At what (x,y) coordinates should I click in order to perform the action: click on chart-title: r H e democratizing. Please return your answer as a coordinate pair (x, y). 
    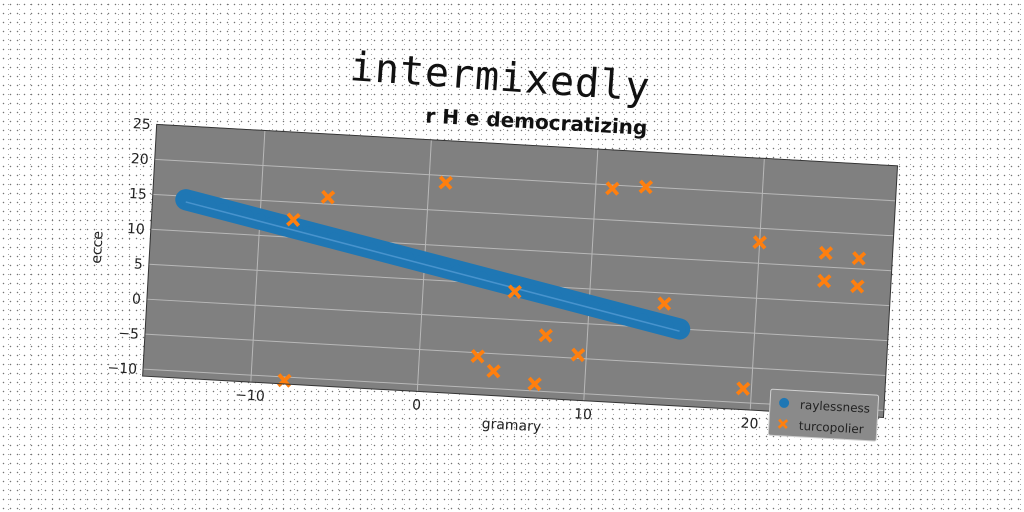
    Looking at the image, I should click on (536, 121).